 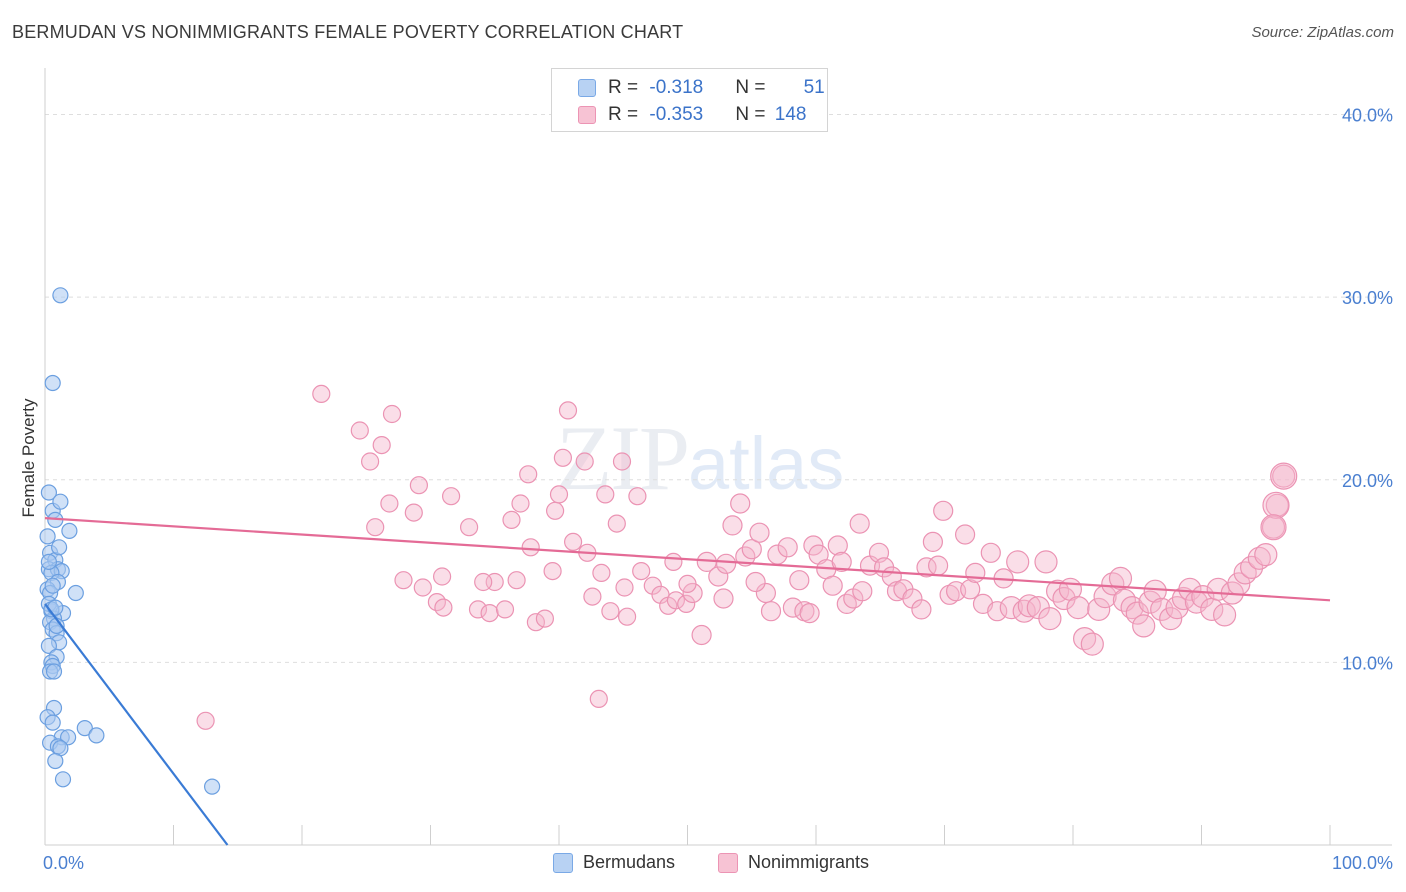 What do you see at coordinates (809, 862) in the screenshot?
I see `bottom-legend-label-nonimmigrants: Nonimmigrants` at bounding box center [809, 862].